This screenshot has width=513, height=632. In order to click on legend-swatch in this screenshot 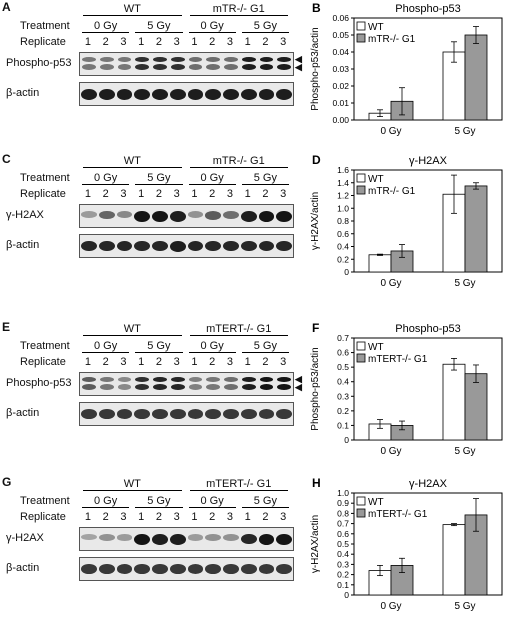, I will do `click(361, 501)`.